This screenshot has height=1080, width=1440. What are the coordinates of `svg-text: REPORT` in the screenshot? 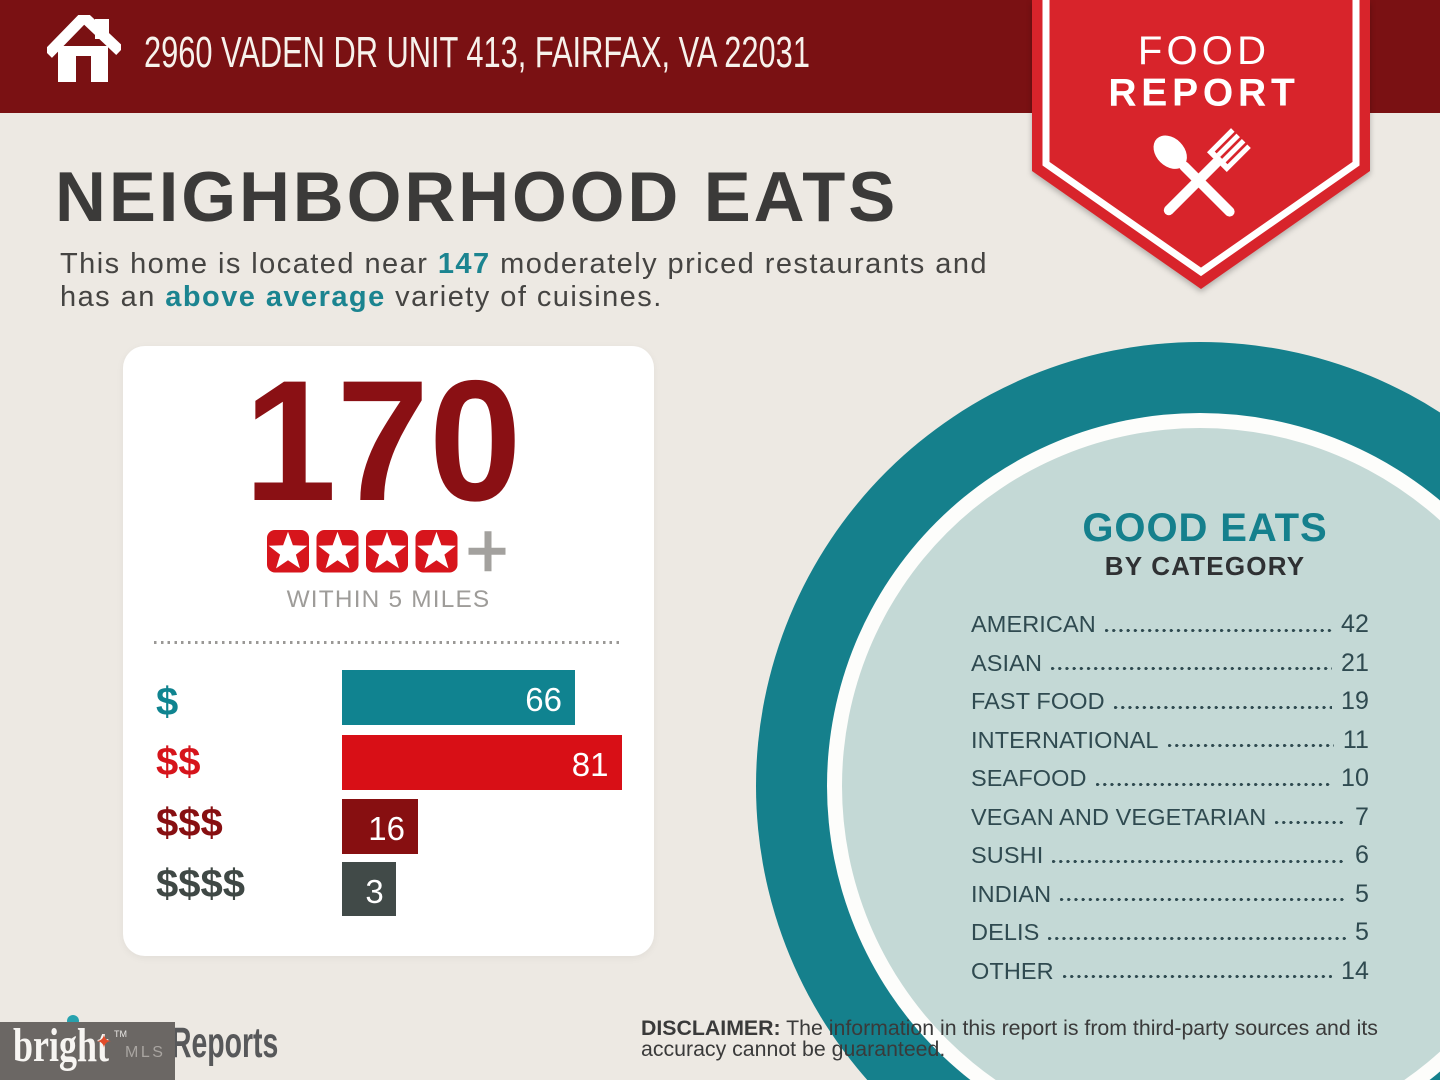 It's located at (1203, 93).